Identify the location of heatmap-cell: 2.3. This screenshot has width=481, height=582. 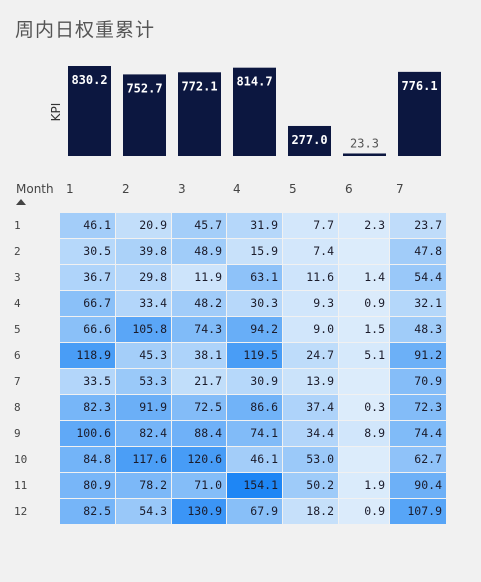
(364, 225).